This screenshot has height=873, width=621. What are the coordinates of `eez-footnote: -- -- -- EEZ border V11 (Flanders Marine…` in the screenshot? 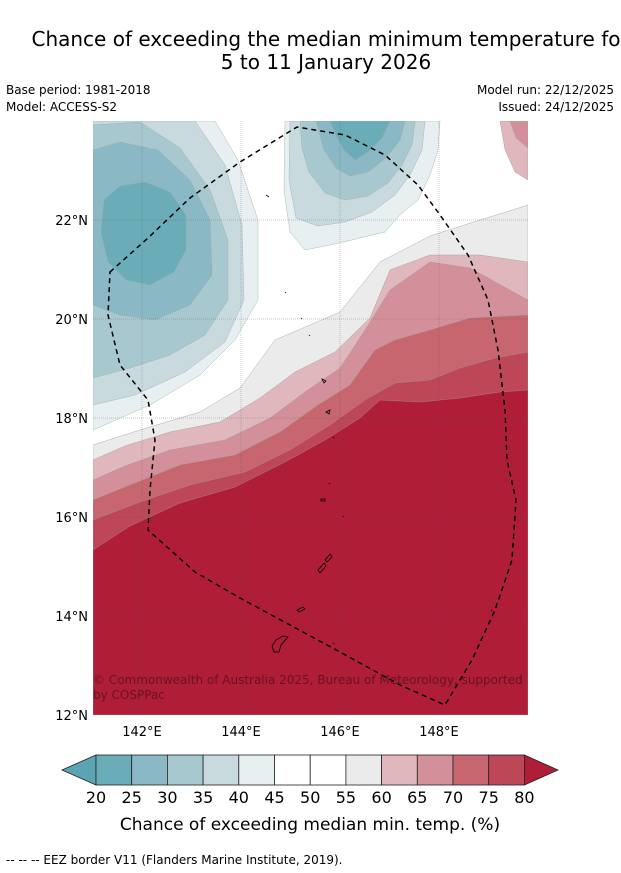 It's located at (174, 860).